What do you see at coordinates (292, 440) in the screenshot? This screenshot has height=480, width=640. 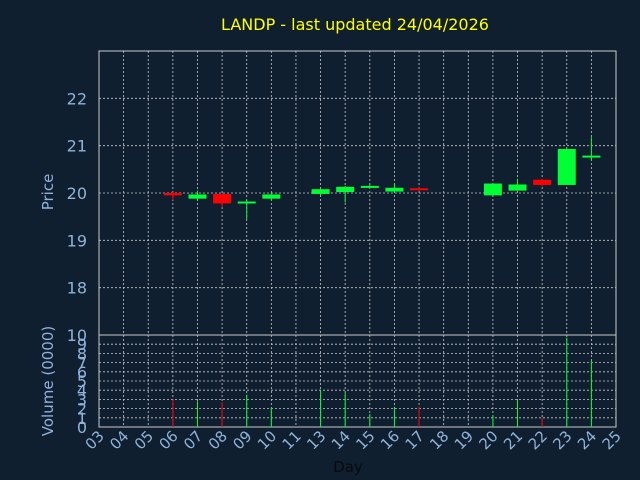 I see `x-tick-label: 11` at bounding box center [292, 440].